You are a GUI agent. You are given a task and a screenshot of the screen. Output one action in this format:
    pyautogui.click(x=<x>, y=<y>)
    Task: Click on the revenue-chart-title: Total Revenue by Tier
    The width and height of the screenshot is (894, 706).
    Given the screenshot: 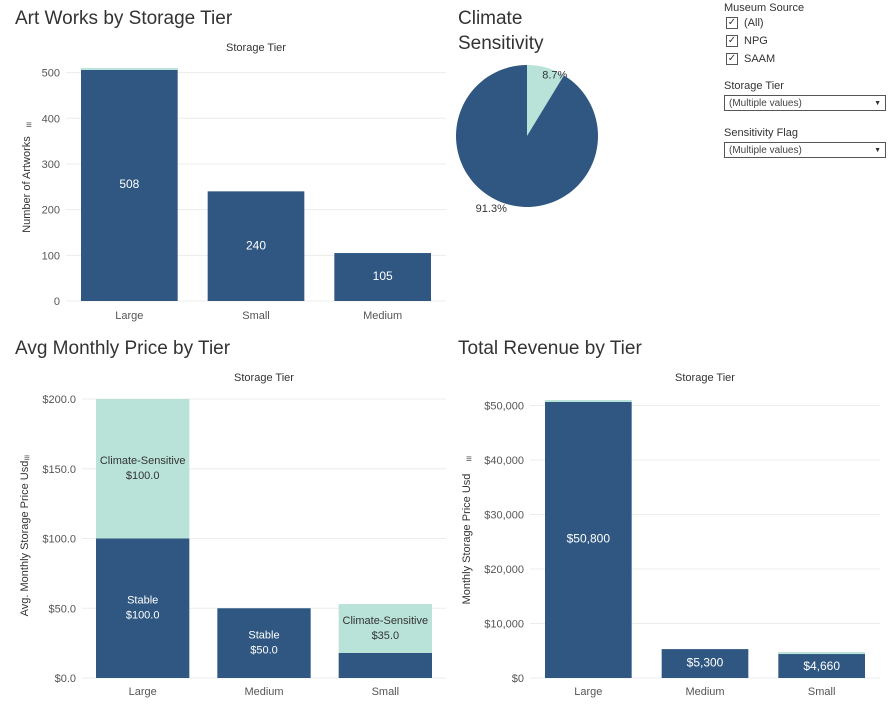 What is the action you would take?
    pyautogui.click(x=550, y=348)
    